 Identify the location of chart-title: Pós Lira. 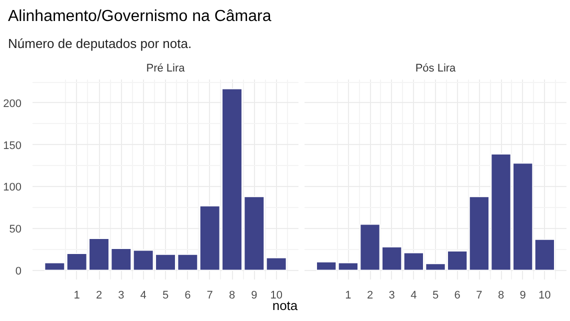
(436, 68).